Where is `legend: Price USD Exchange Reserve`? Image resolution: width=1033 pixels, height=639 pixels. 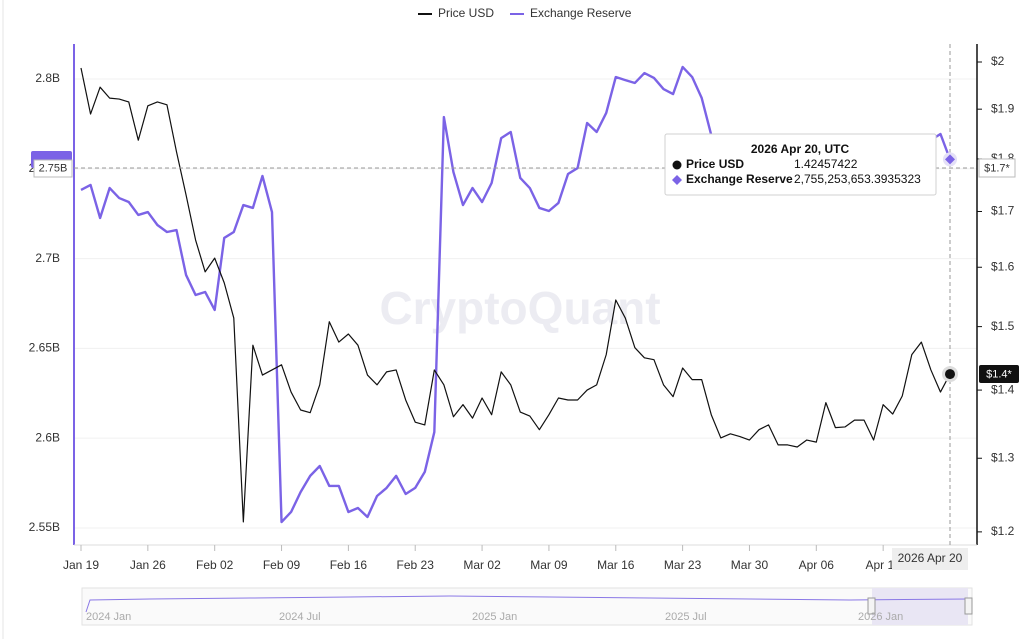 legend: Price USD Exchange Reserve is located at coordinates (525, 13).